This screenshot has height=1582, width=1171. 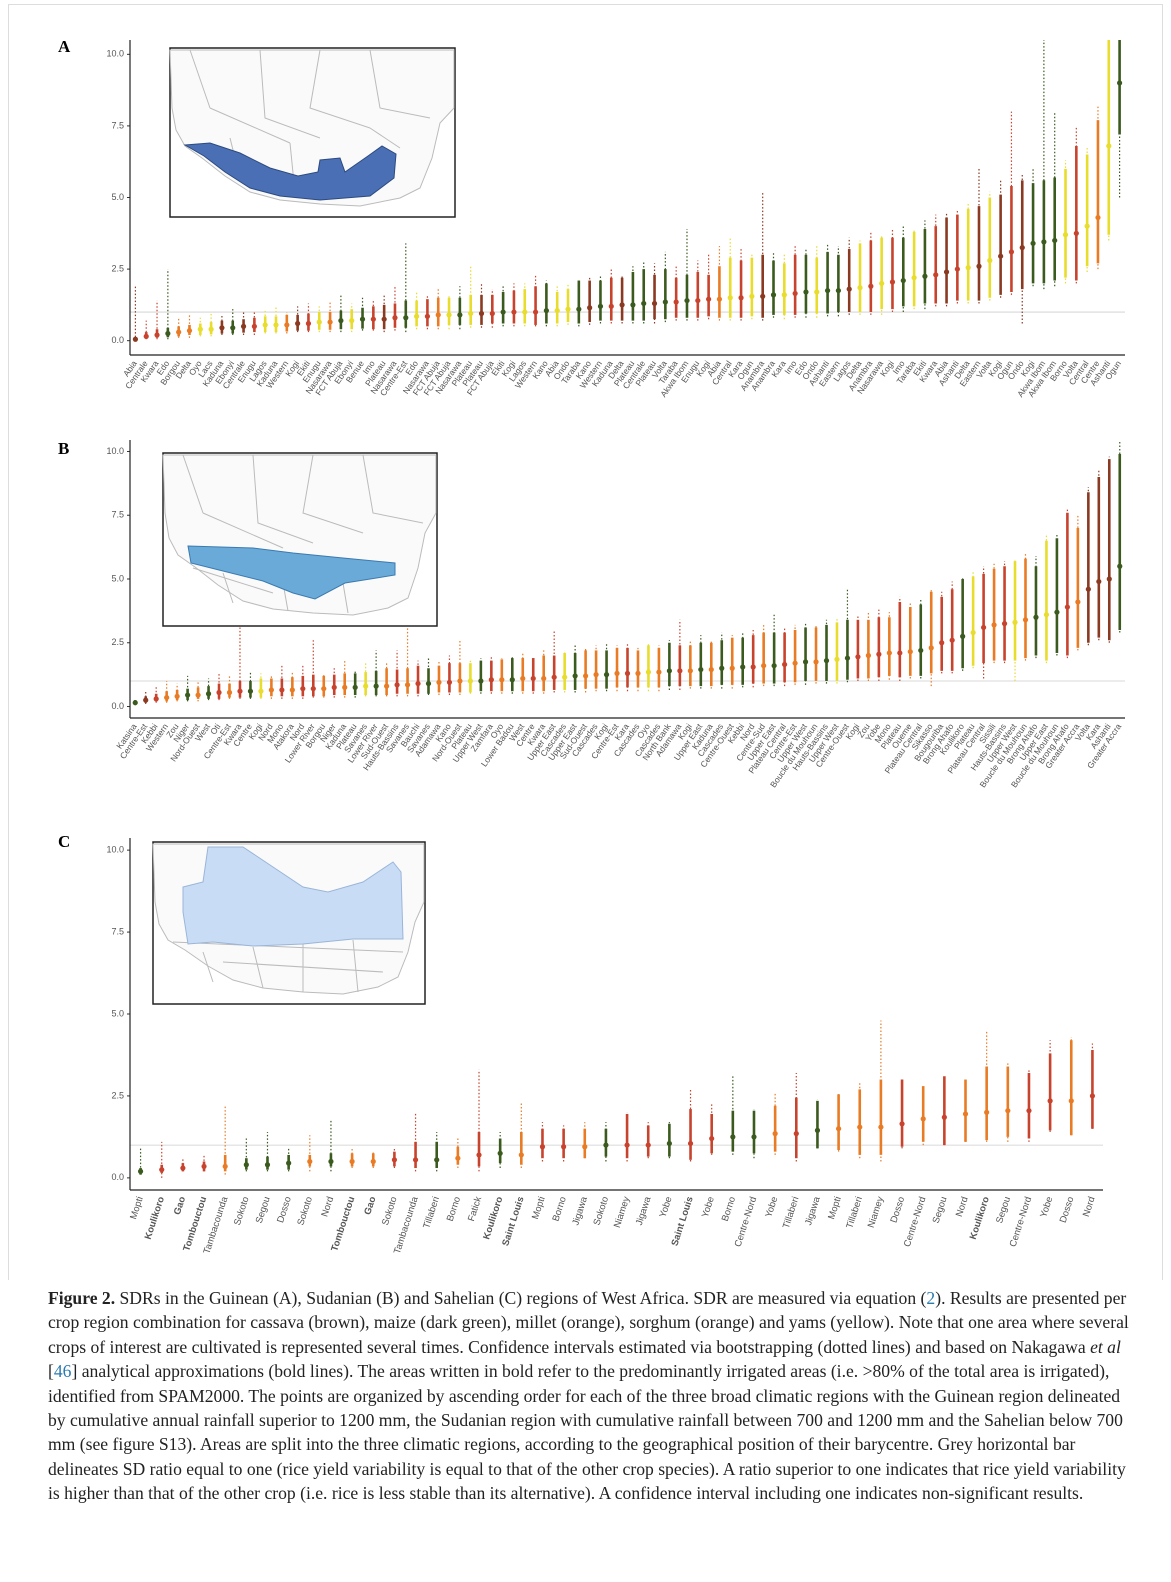 What do you see at coordinates (771, 1207) in the screenshot?
I see `x-tick-label: Yobe` at bounding box center [771, 1207].